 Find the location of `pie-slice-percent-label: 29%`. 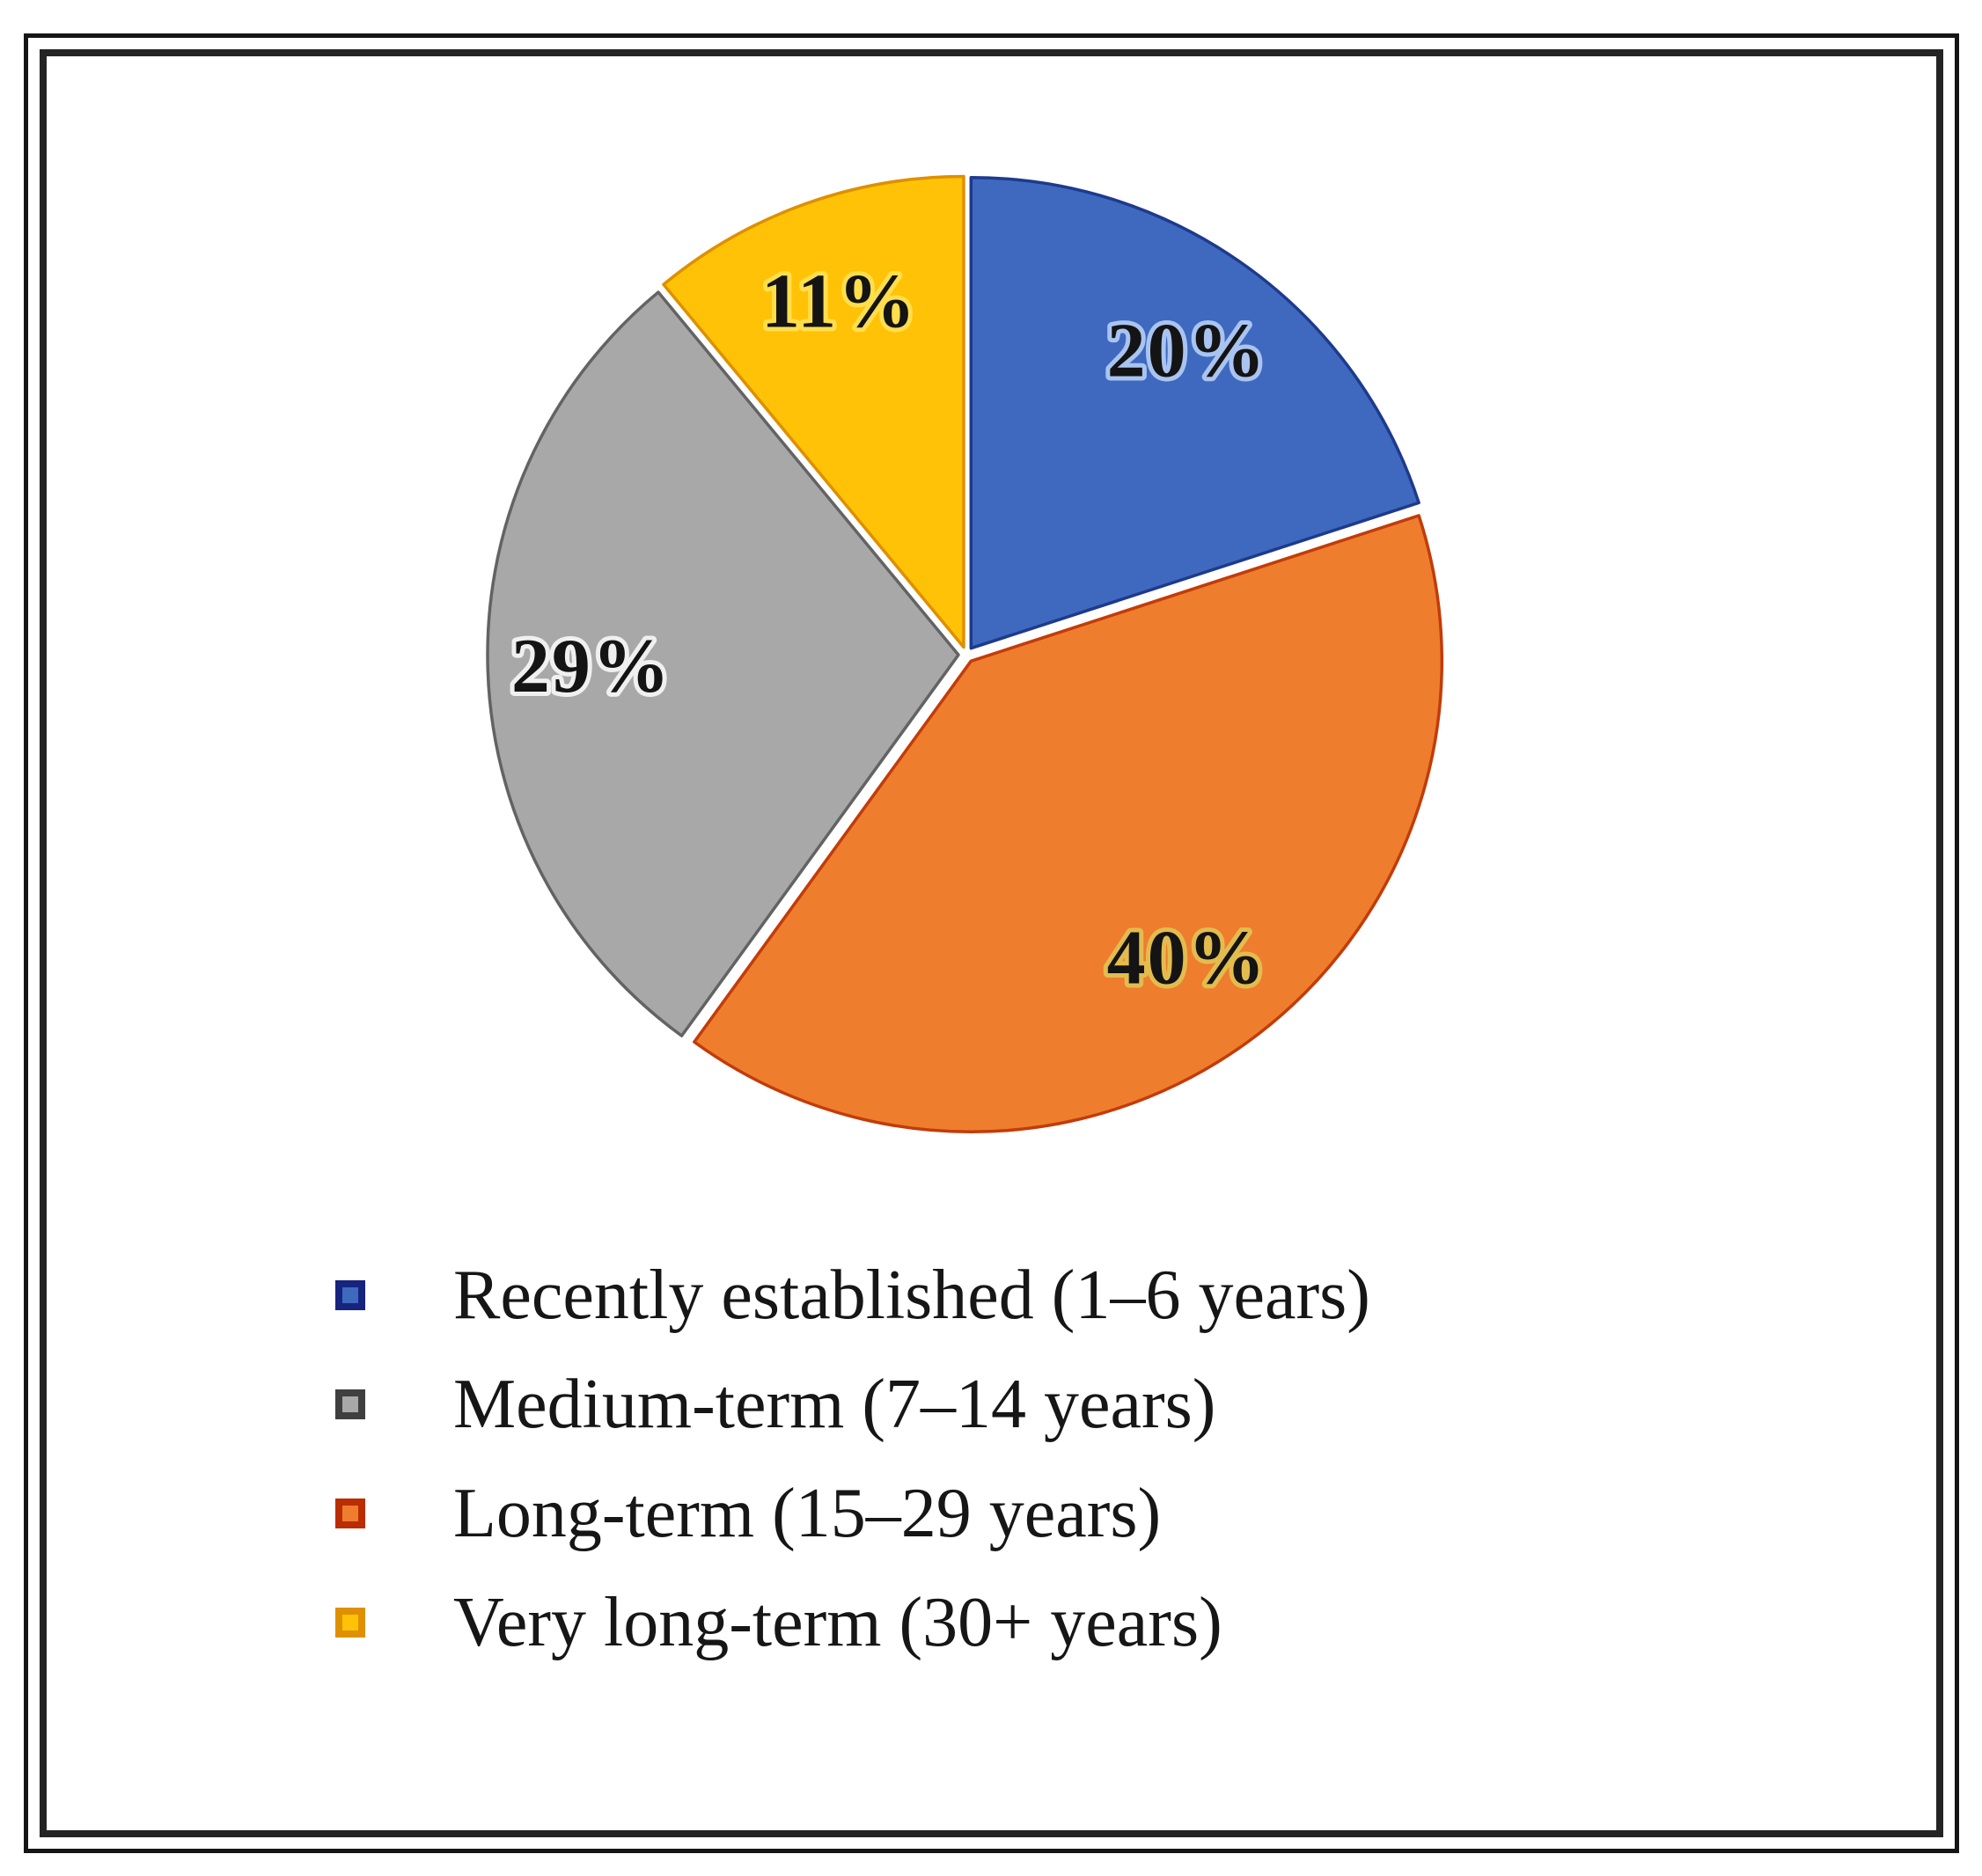

pie-slice-percent-label: 29% is located at coordinates (591, 667).